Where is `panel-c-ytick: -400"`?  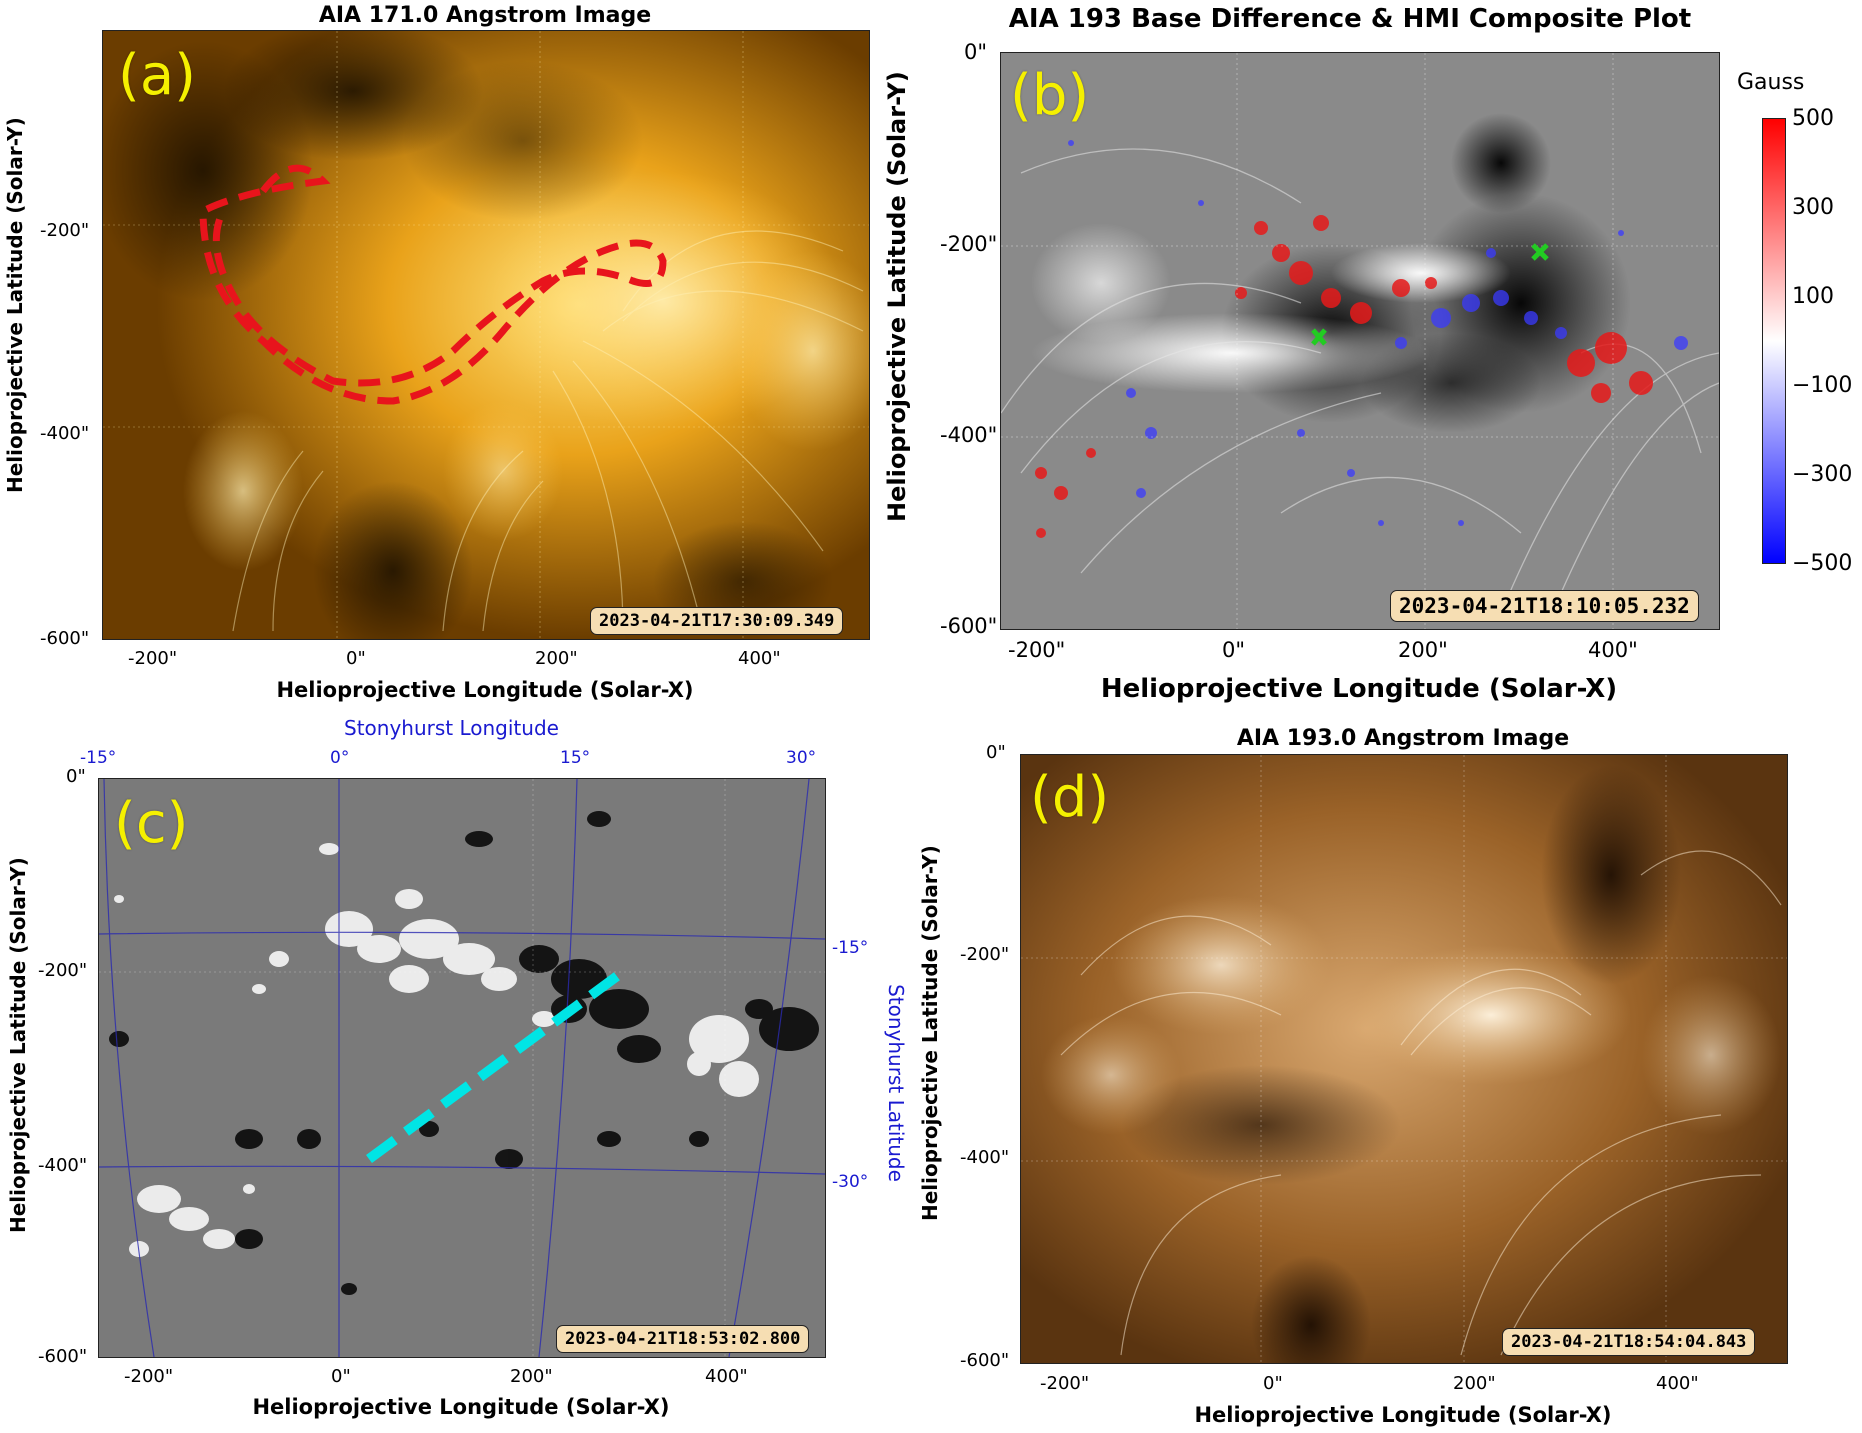
panel-c-ytick: -400" is located at coordinates (63, 1165).